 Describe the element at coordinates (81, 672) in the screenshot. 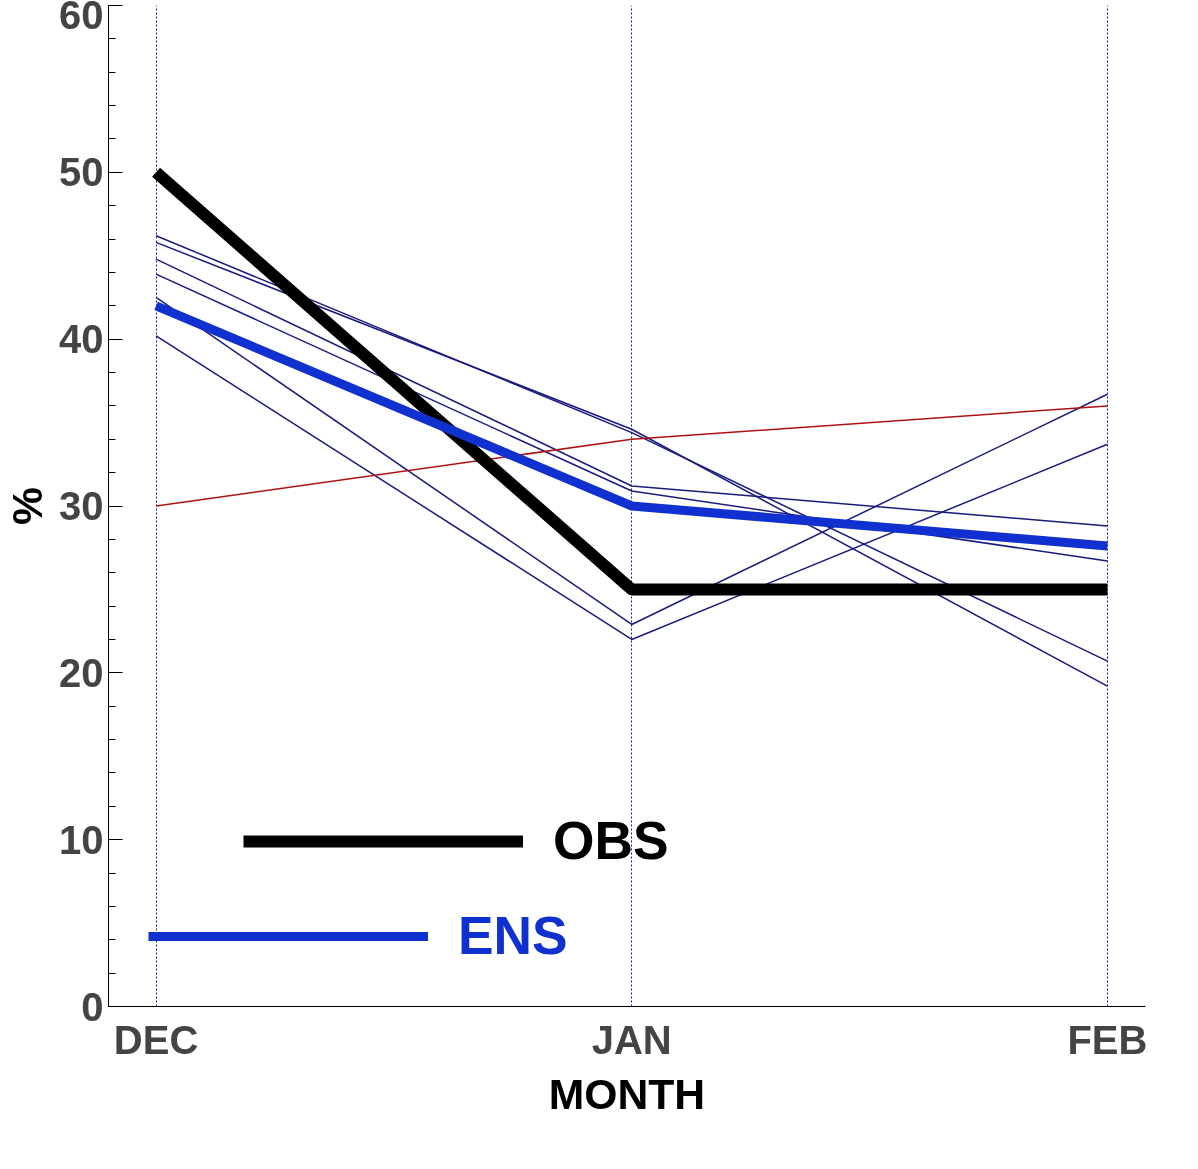

I see `y-tick-label: 20` at that location.